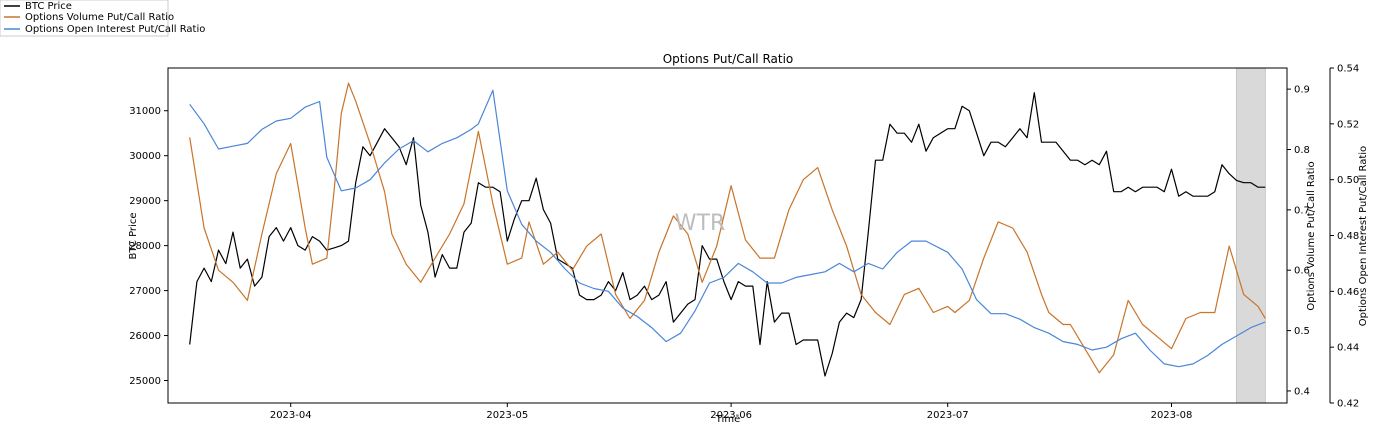  Describe the element at coordinates (48, 6) in the screenshot. I see `legend-label-btc: BTC Price` at that location.